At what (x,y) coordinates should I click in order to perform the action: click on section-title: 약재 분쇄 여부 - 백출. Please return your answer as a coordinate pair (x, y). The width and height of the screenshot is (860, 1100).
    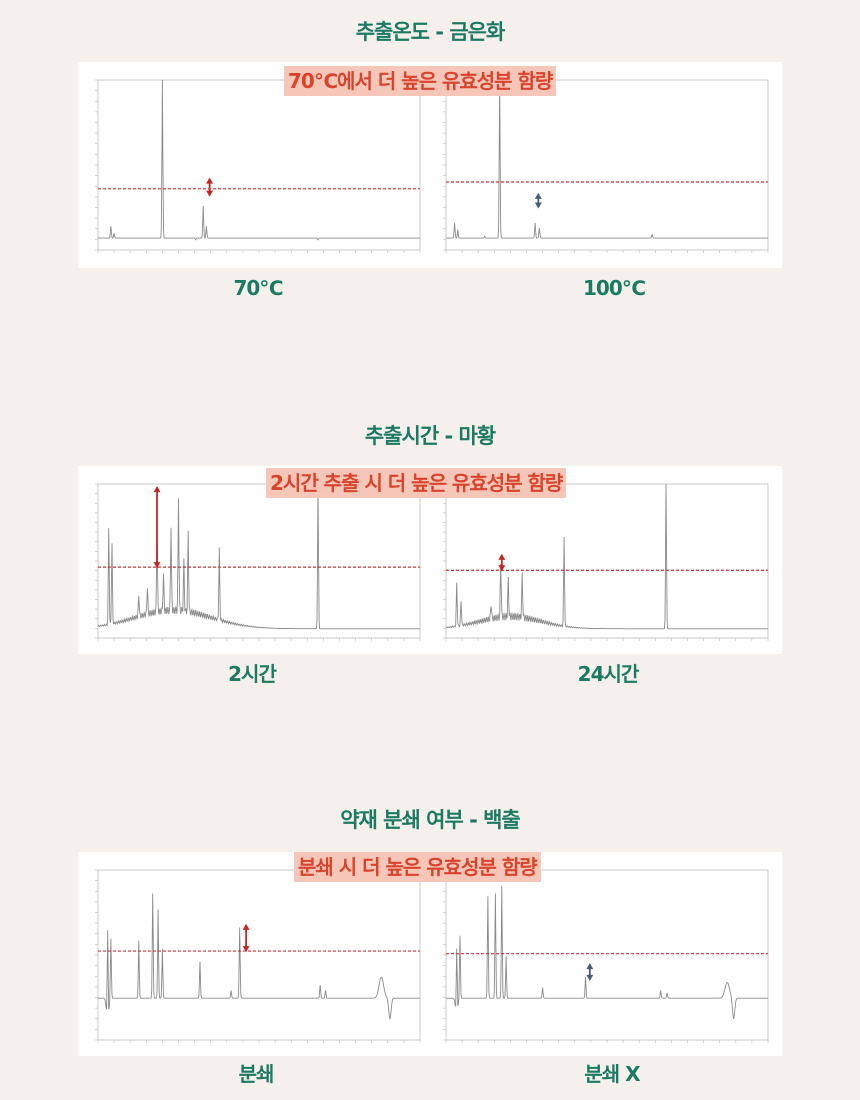
    Looking at the image, I should click on (430, 820).